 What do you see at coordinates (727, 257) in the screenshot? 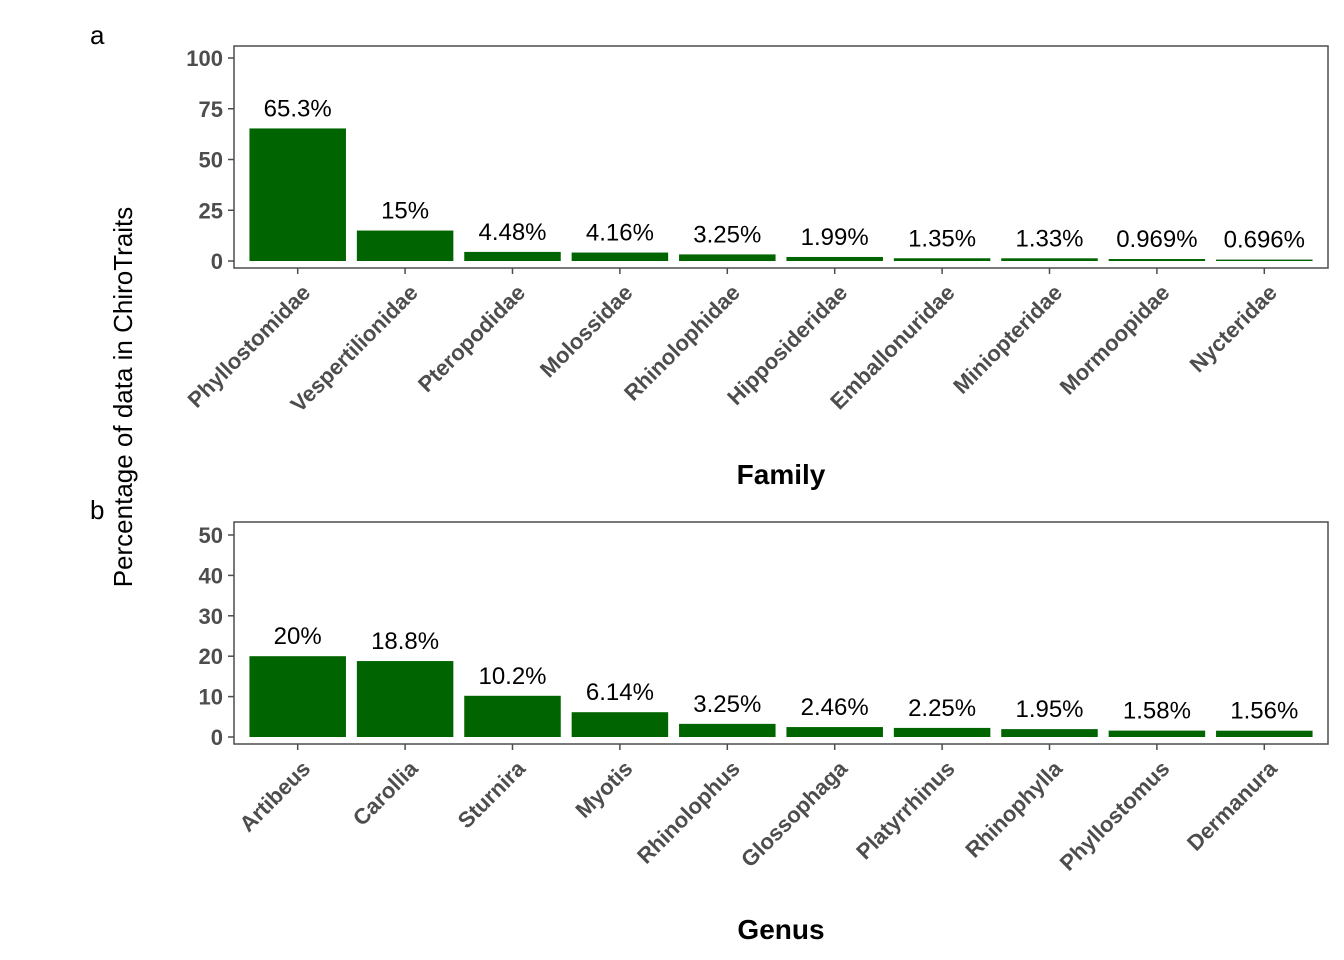
I see `bar-rhinolophidae` at bounding box center [727, 257].